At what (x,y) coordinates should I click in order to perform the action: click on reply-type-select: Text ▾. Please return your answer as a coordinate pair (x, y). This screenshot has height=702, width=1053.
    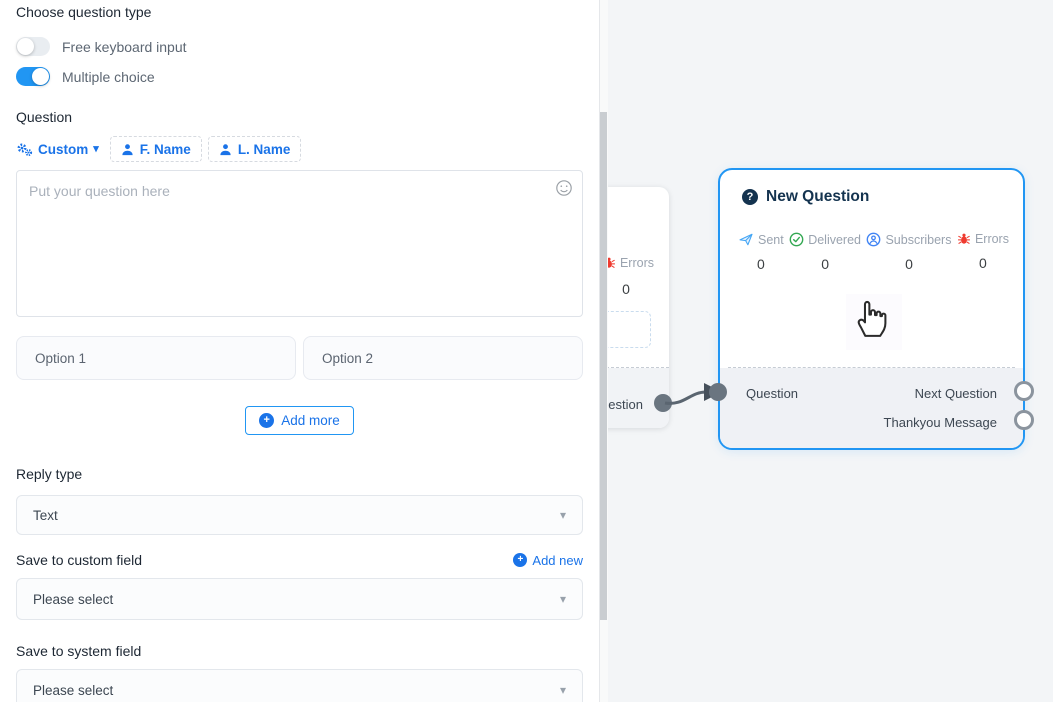
    Looking at the image, I should click on (299, 515).